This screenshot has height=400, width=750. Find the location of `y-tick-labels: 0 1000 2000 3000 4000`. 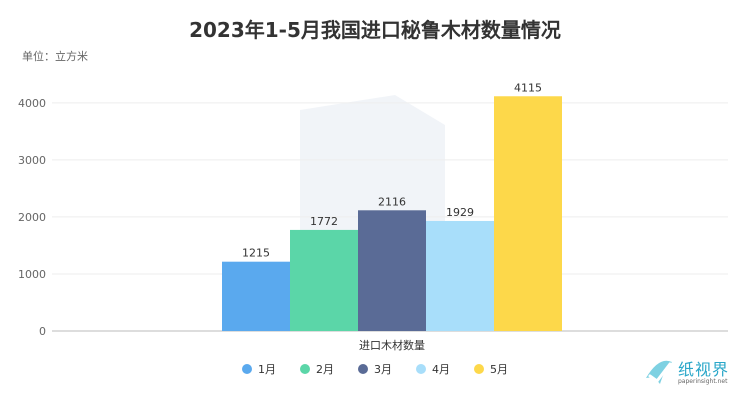

y-tick-labels: 0 1000 2000 3000 4000 is located at coordinates (32, 217).